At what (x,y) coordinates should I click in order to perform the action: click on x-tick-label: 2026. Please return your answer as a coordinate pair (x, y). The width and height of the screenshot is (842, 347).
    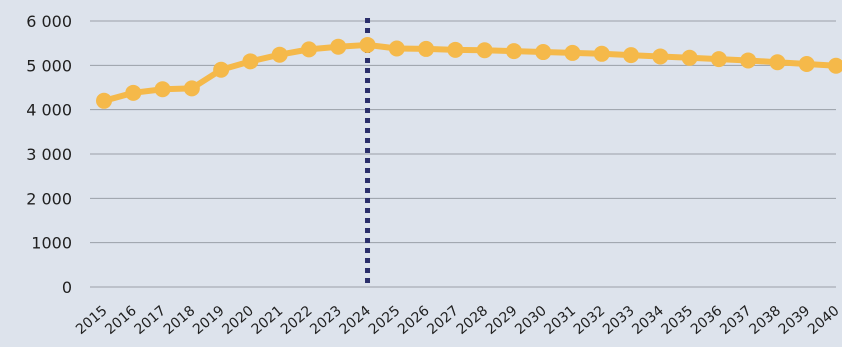
    Looking at the image, I should click on (414, 320).